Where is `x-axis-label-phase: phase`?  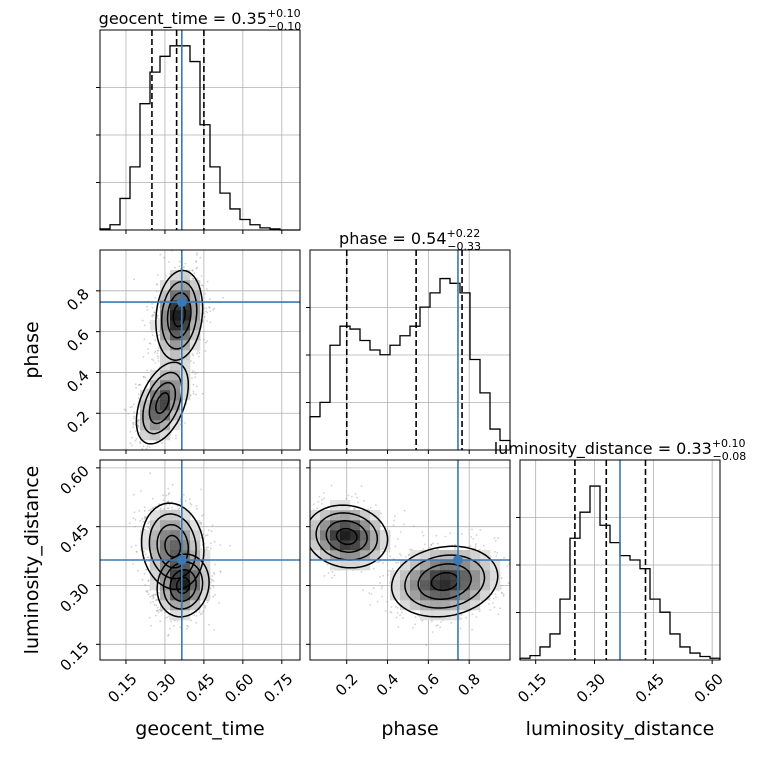
x-axis-label-phase: phase is located at coordinates (409, 729).